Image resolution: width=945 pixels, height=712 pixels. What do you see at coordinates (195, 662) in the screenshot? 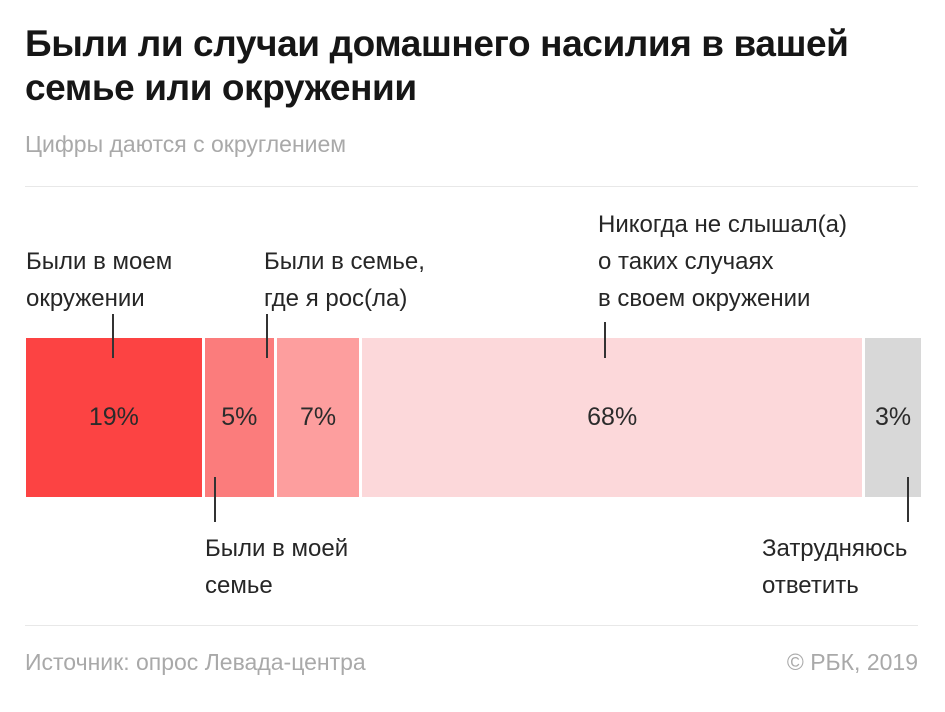
I see `source-text: Источник: опрос Левада-центра` at bounding box center [195, 662].